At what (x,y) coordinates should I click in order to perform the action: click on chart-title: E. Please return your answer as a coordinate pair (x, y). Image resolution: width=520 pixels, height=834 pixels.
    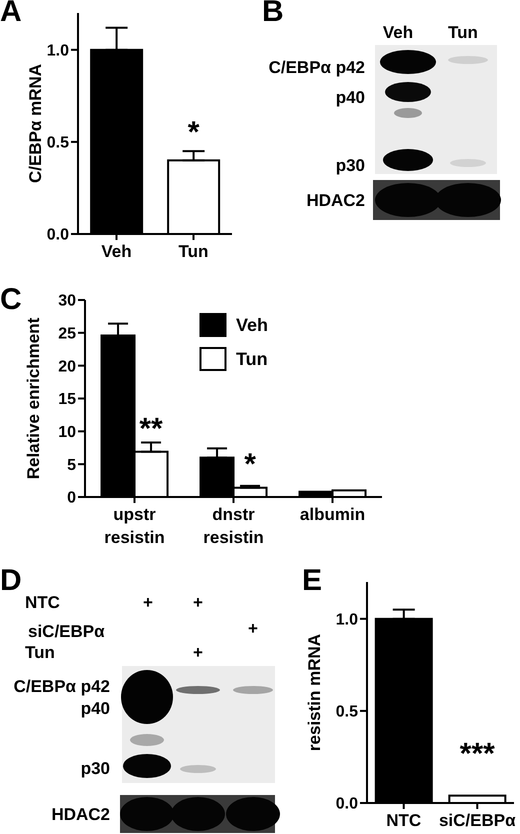
    Looking at the image, I should click on (312, 580).